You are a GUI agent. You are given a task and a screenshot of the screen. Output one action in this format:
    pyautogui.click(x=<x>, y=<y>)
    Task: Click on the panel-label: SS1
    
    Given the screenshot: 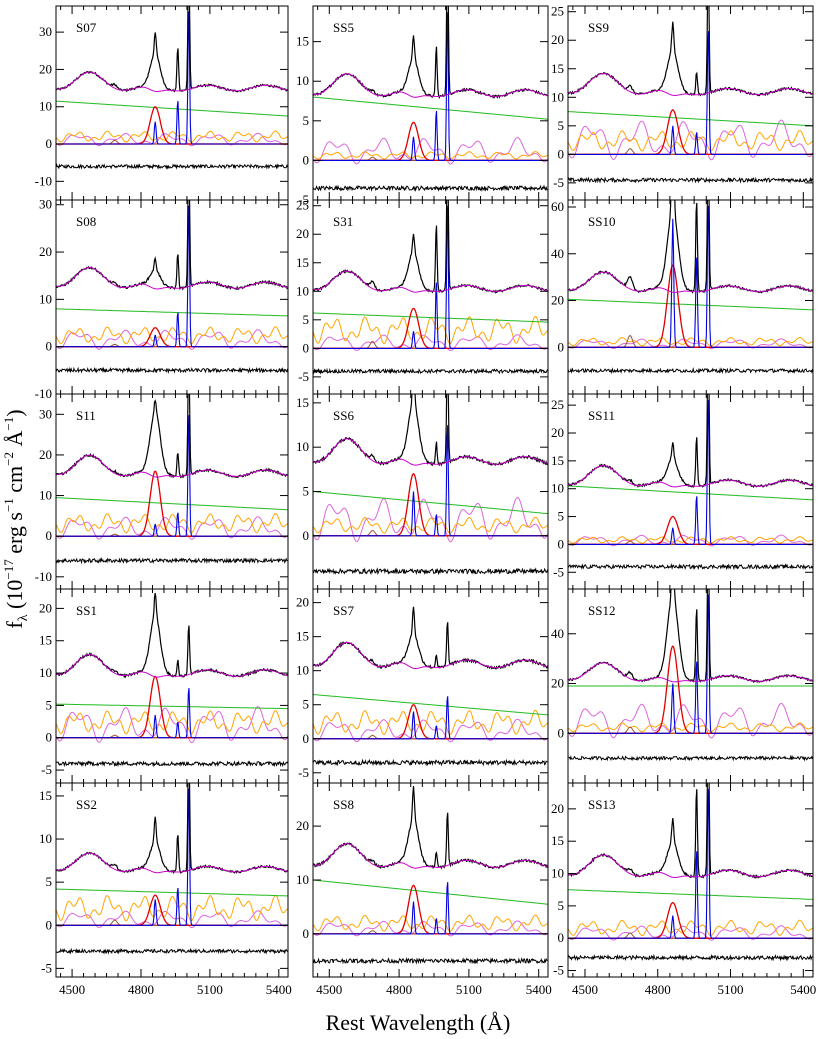 What is the action you would take?
    pyautogui.click(x=86, y=610)
    